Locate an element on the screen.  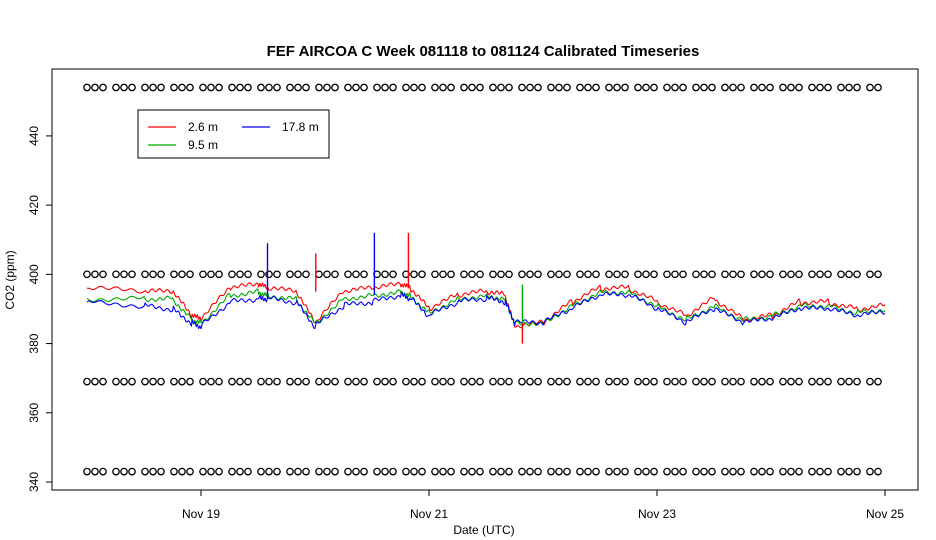
y-tick-label: 340 is located at coordinates (34, 482).